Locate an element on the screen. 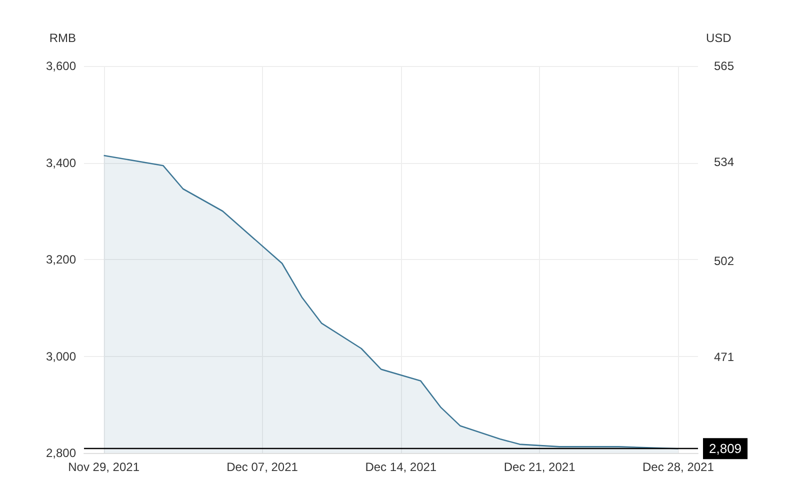 This screenshot has height=501, width=802. y2-axis-title: USD is located at coordinates (719, 38).